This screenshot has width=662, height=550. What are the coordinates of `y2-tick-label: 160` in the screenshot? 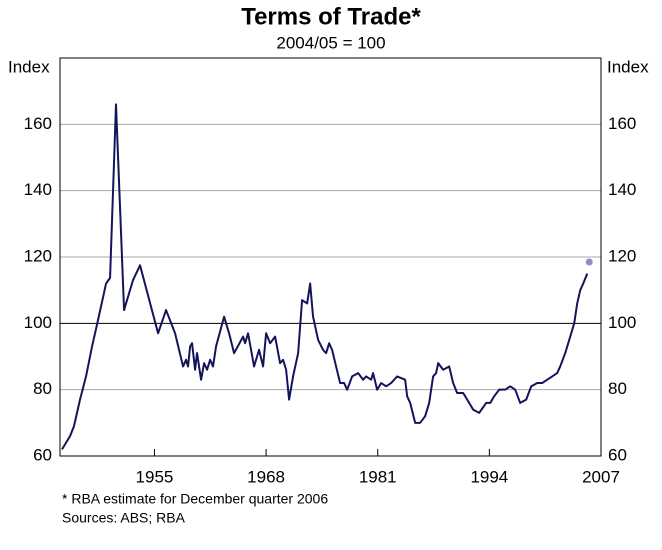 It's located at (622, 123).